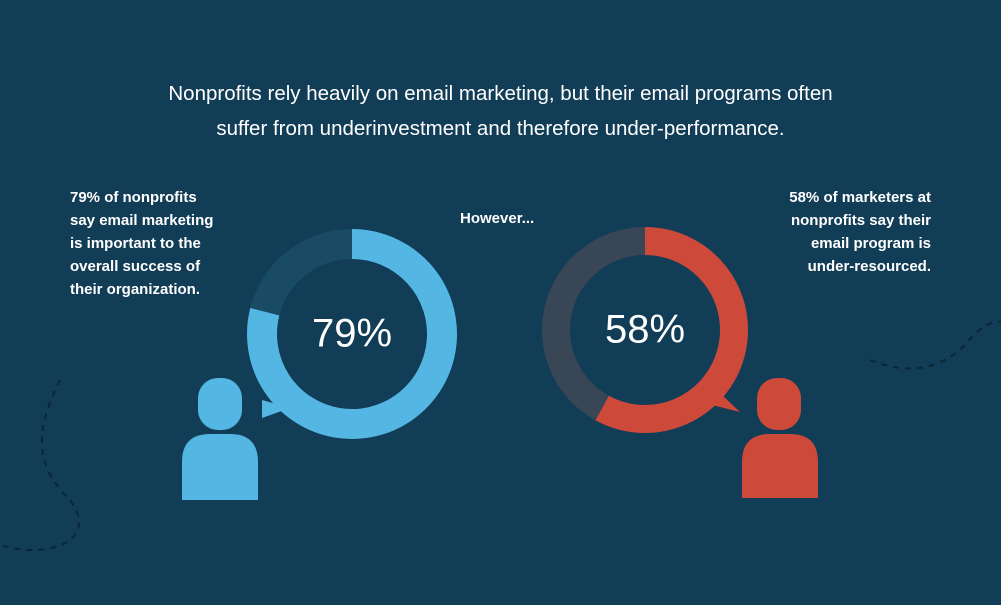 The width and height of the screenshot is (1001, 605). I want to click on center-label: 79%, so click(352, 334).